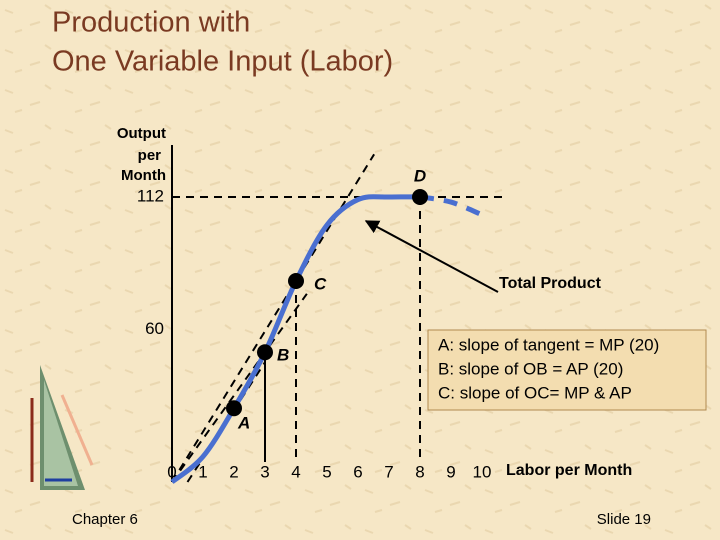 The width and height of the screenshot is (720, 540). Describe the element at coordinates (202, 471) in the screenshot. I see `x-tick-label: 1` at that location.